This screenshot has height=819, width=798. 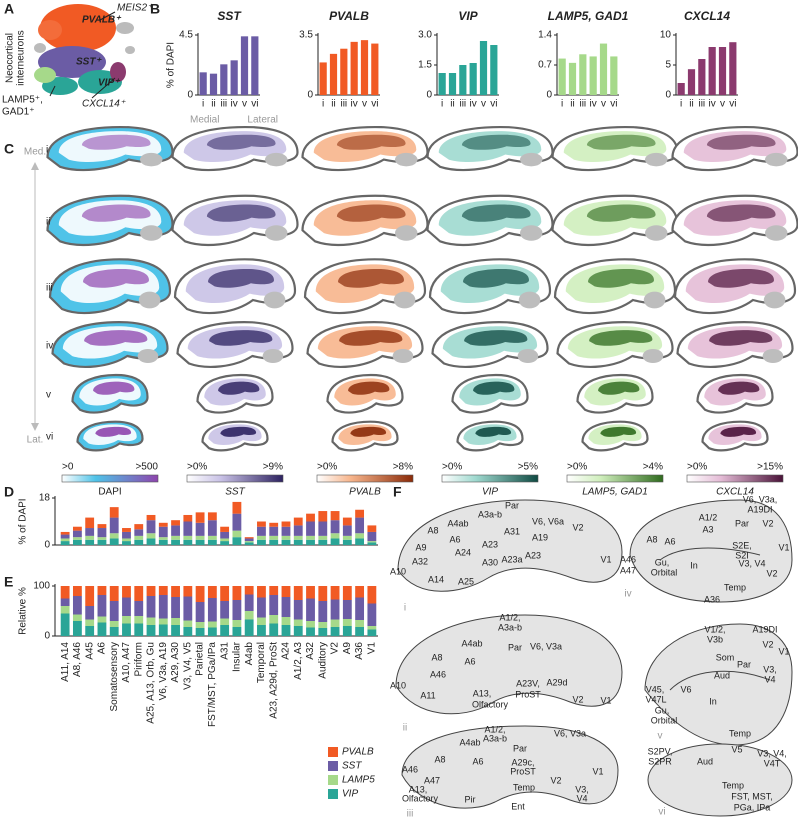 I want to click on diagram-label: vi, so click(x=661, y=812).